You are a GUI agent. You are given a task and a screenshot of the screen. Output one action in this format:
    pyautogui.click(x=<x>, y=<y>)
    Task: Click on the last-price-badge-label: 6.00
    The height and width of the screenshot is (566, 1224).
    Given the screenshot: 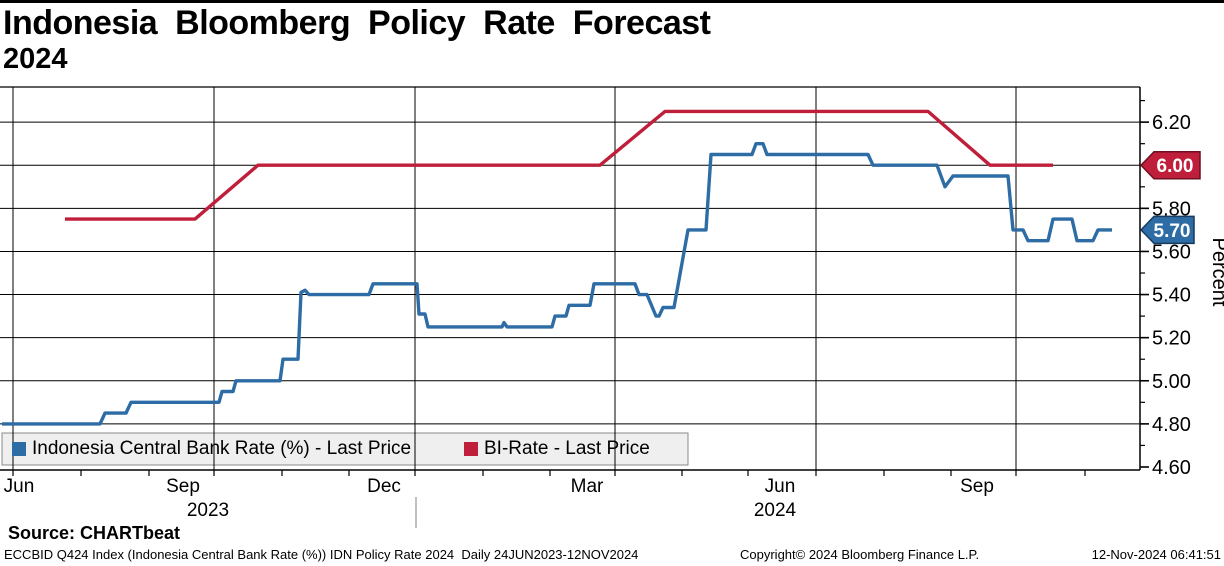 What is the action you would take?
    pyautogui.click(x=1175, y=166)
    